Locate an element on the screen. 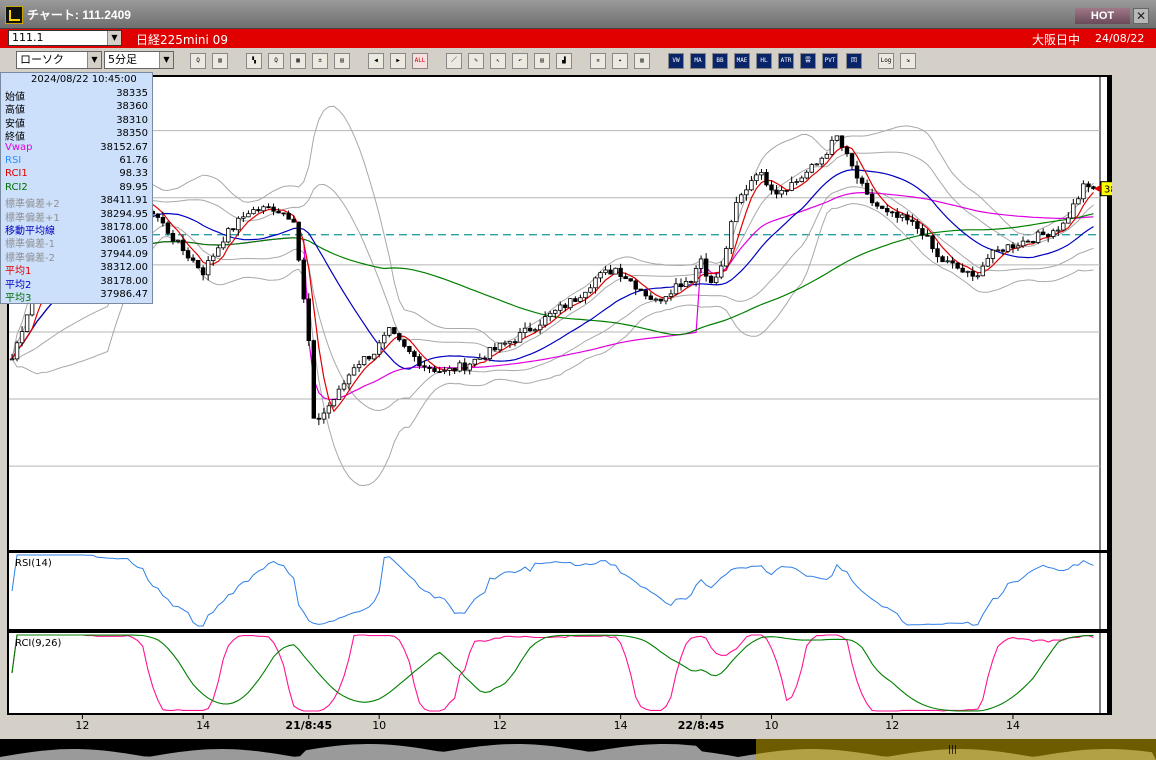 The height and width of the screenshot is (760, 1156). time-axis: 12 14 21/8:45 10 12 14 22/8:45 10 12 14 ||| is located at coordinates (578, 737).